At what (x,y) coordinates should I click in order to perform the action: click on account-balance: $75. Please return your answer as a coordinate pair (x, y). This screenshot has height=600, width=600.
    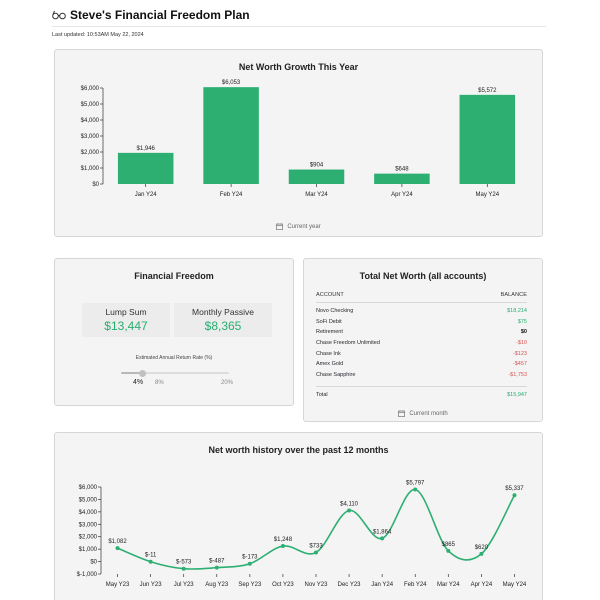
    Looking at the image, I should click on (522, 321).